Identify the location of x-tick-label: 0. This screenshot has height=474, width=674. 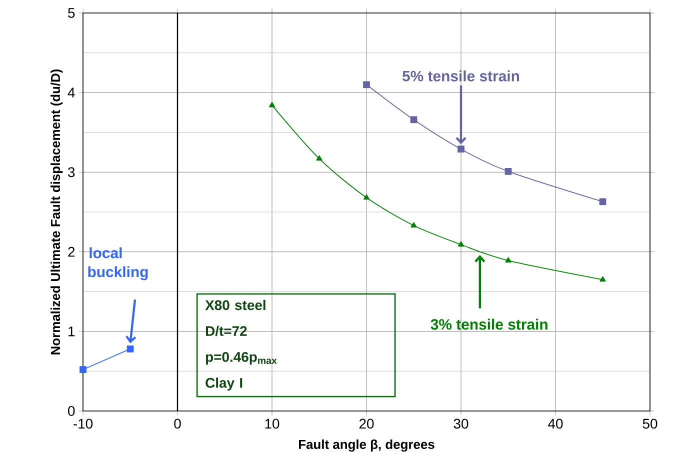
(177, 423).